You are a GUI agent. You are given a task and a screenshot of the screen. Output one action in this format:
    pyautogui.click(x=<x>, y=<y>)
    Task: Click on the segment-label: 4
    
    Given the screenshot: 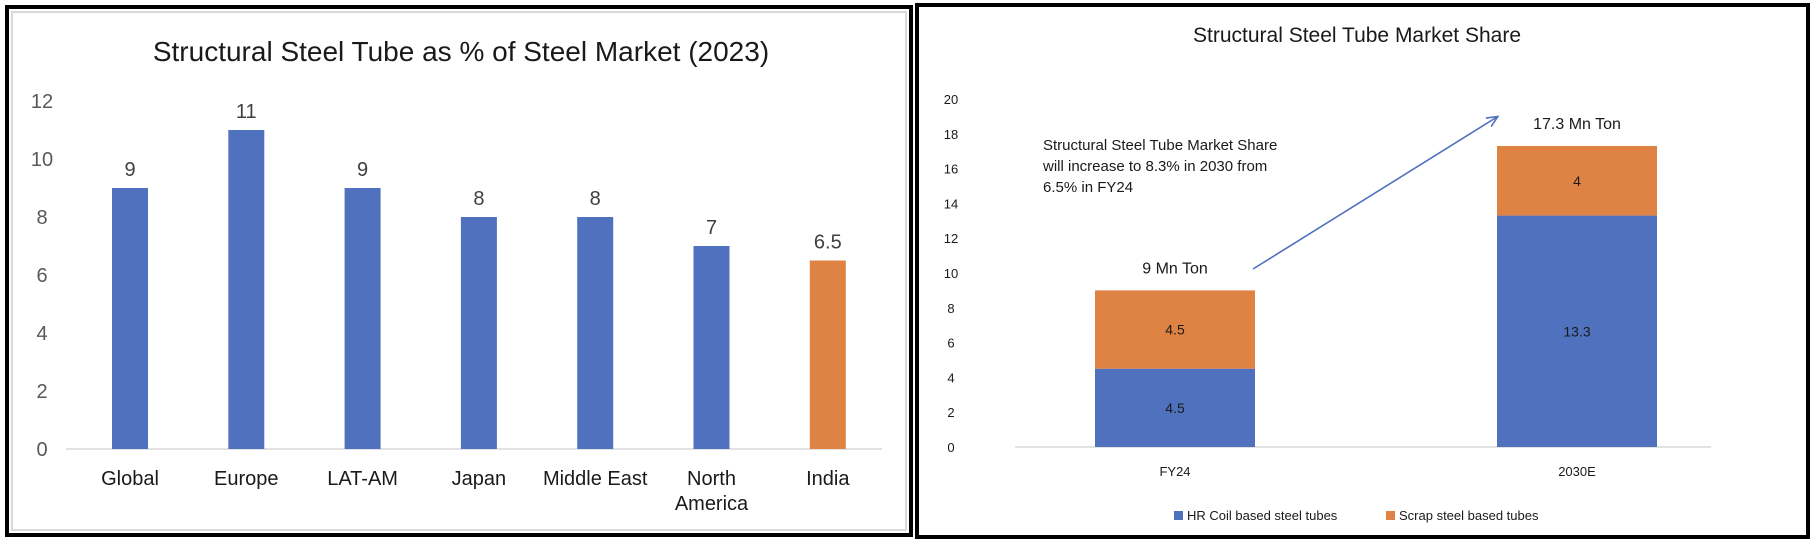 What is the action you would take?
    pyautogui.click(x=1577, y=181)
    